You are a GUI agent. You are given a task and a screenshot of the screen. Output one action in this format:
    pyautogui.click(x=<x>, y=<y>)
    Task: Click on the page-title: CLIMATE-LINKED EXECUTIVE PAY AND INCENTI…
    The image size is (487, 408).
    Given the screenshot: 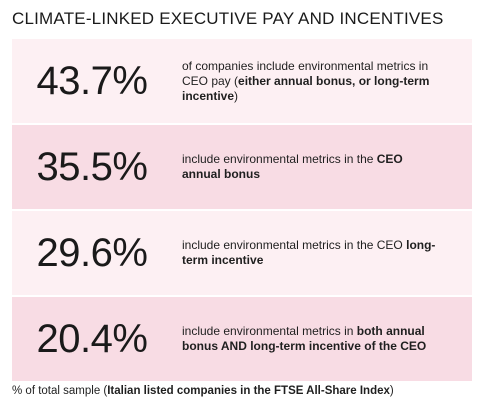 What is the action you would take?
    pyautogui.click(x=228, y=18)
    